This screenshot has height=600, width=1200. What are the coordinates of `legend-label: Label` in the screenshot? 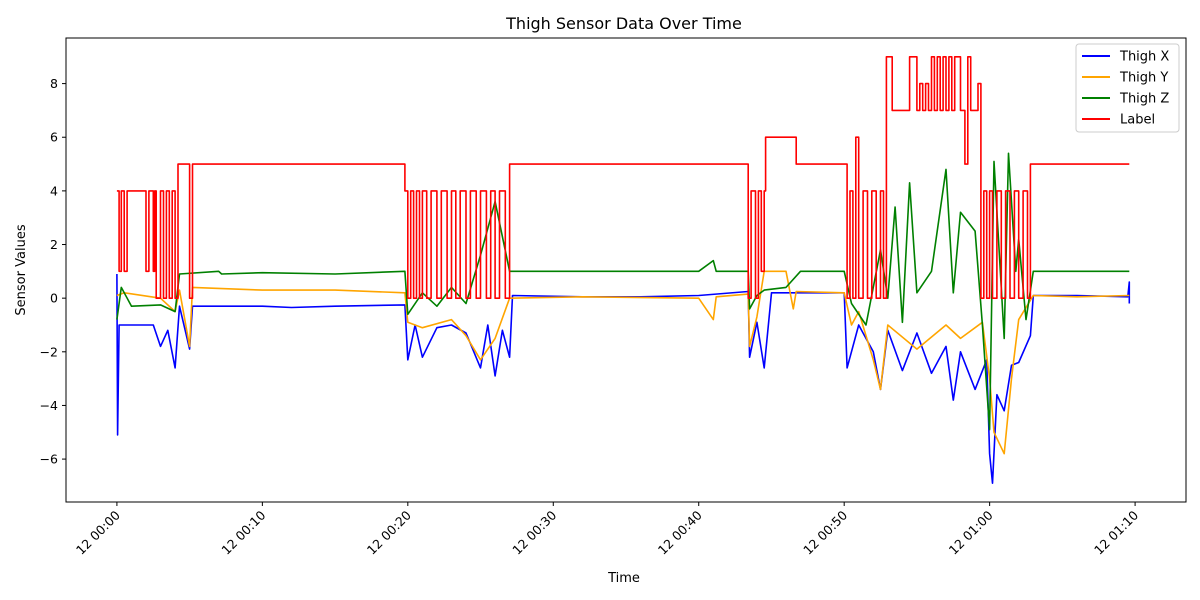 It's located at (1137, 120).